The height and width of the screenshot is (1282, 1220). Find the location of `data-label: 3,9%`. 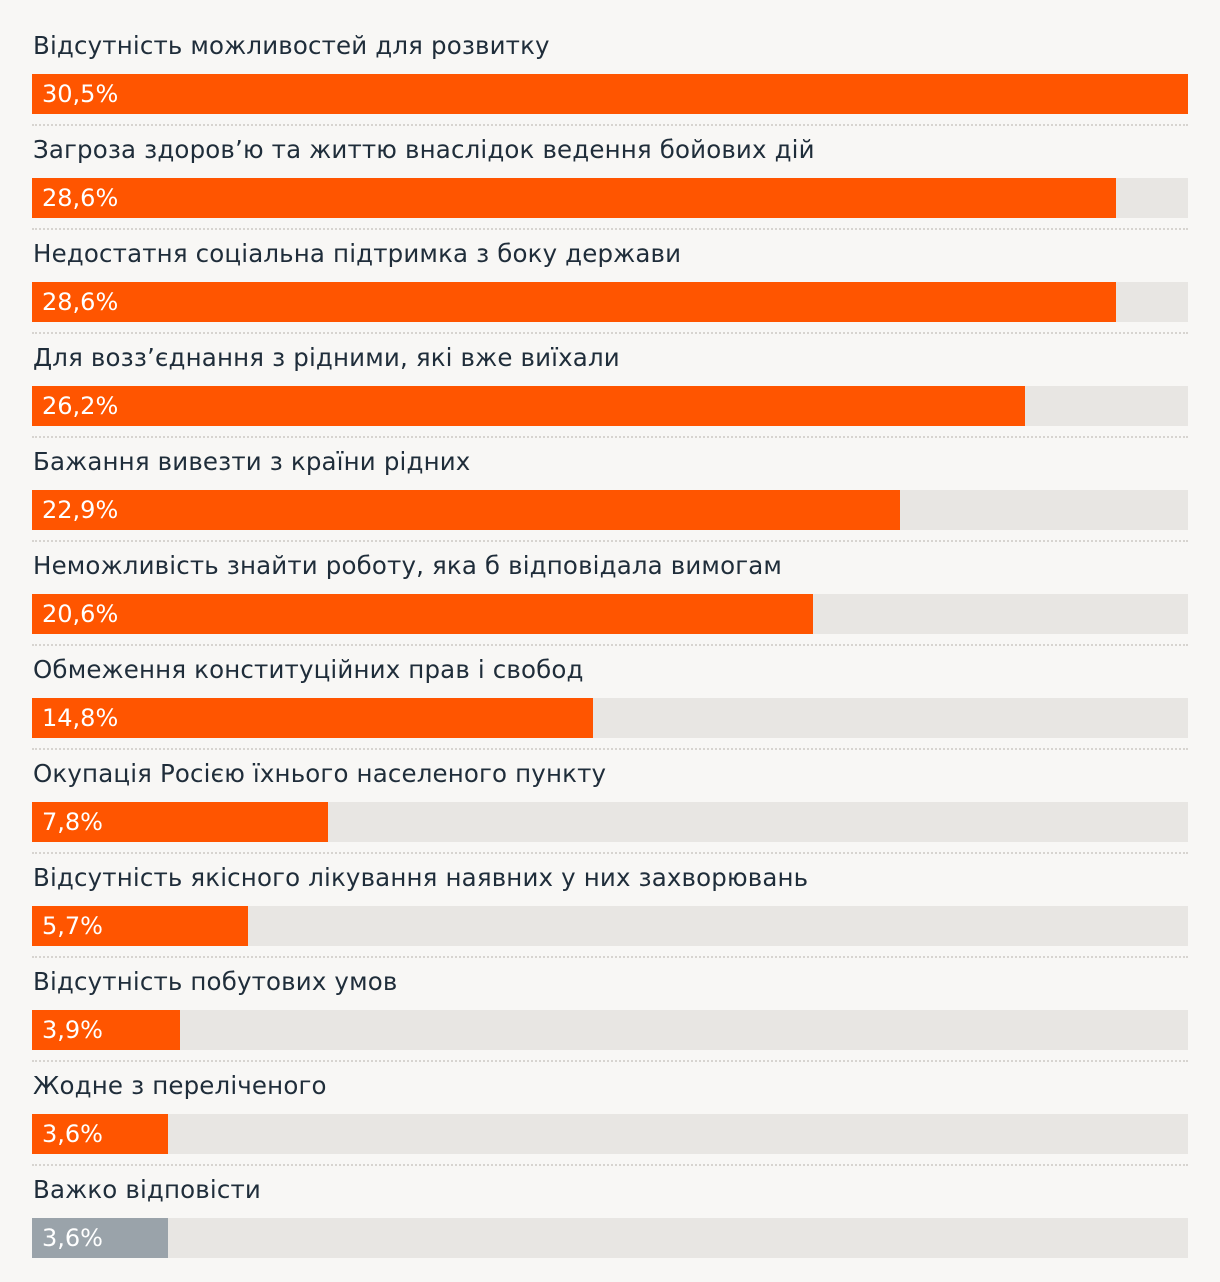

data-label: 3,9% is located at coordinates (72, 1030).